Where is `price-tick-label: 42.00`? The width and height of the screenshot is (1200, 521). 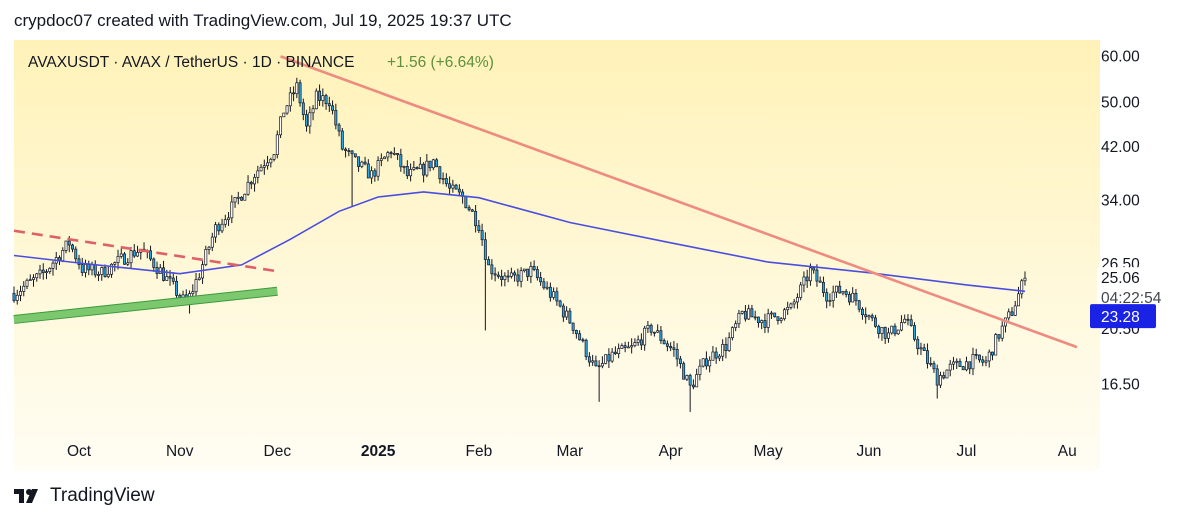 price-tick-label: 42.00 is located at coordinates (1120, 147).